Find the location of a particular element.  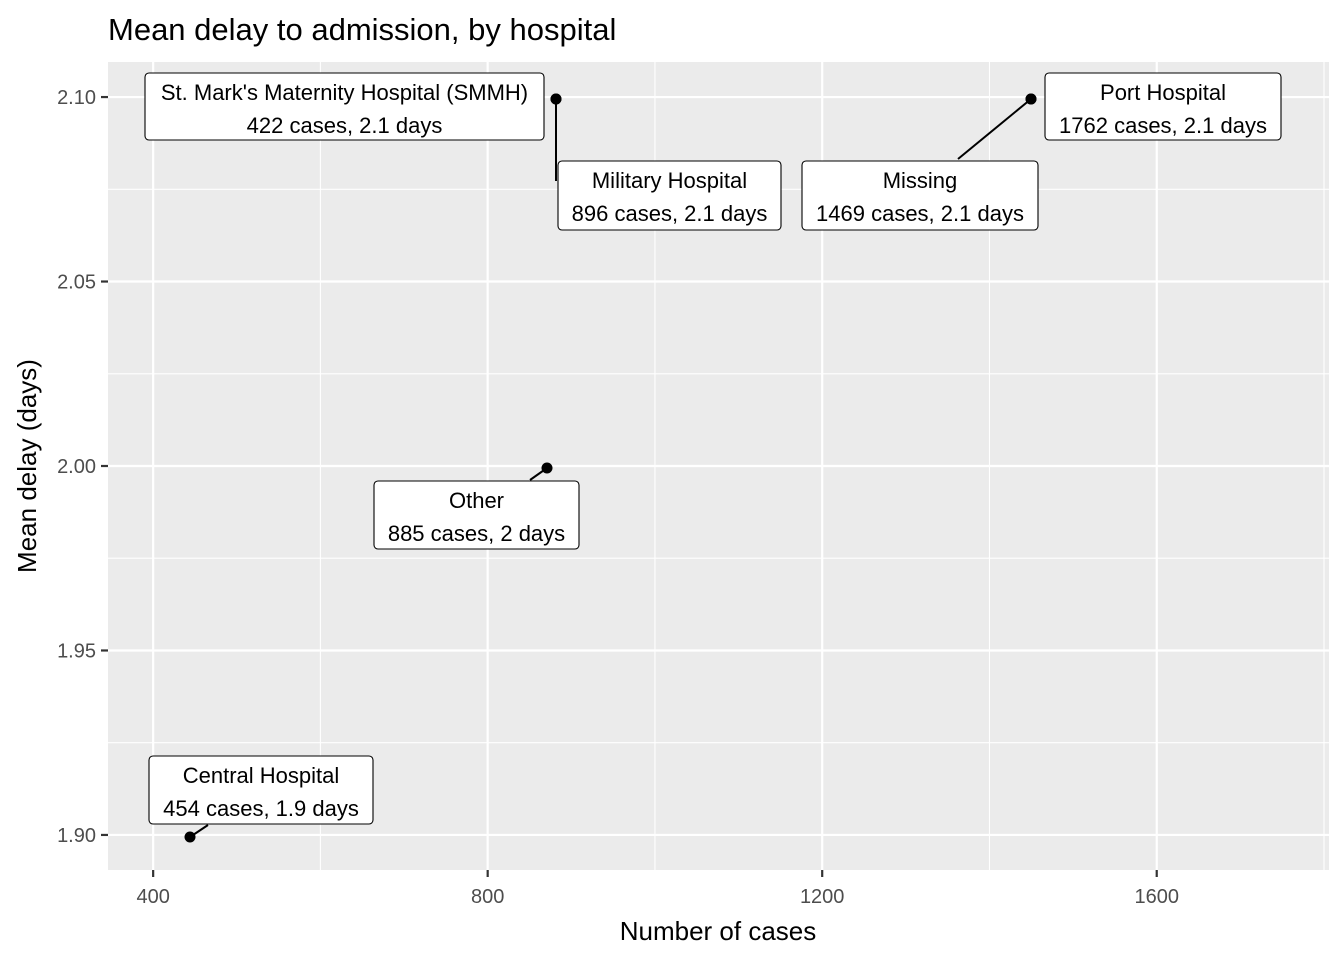

x-tick-label: 800 is located at coordinates (487, 897).